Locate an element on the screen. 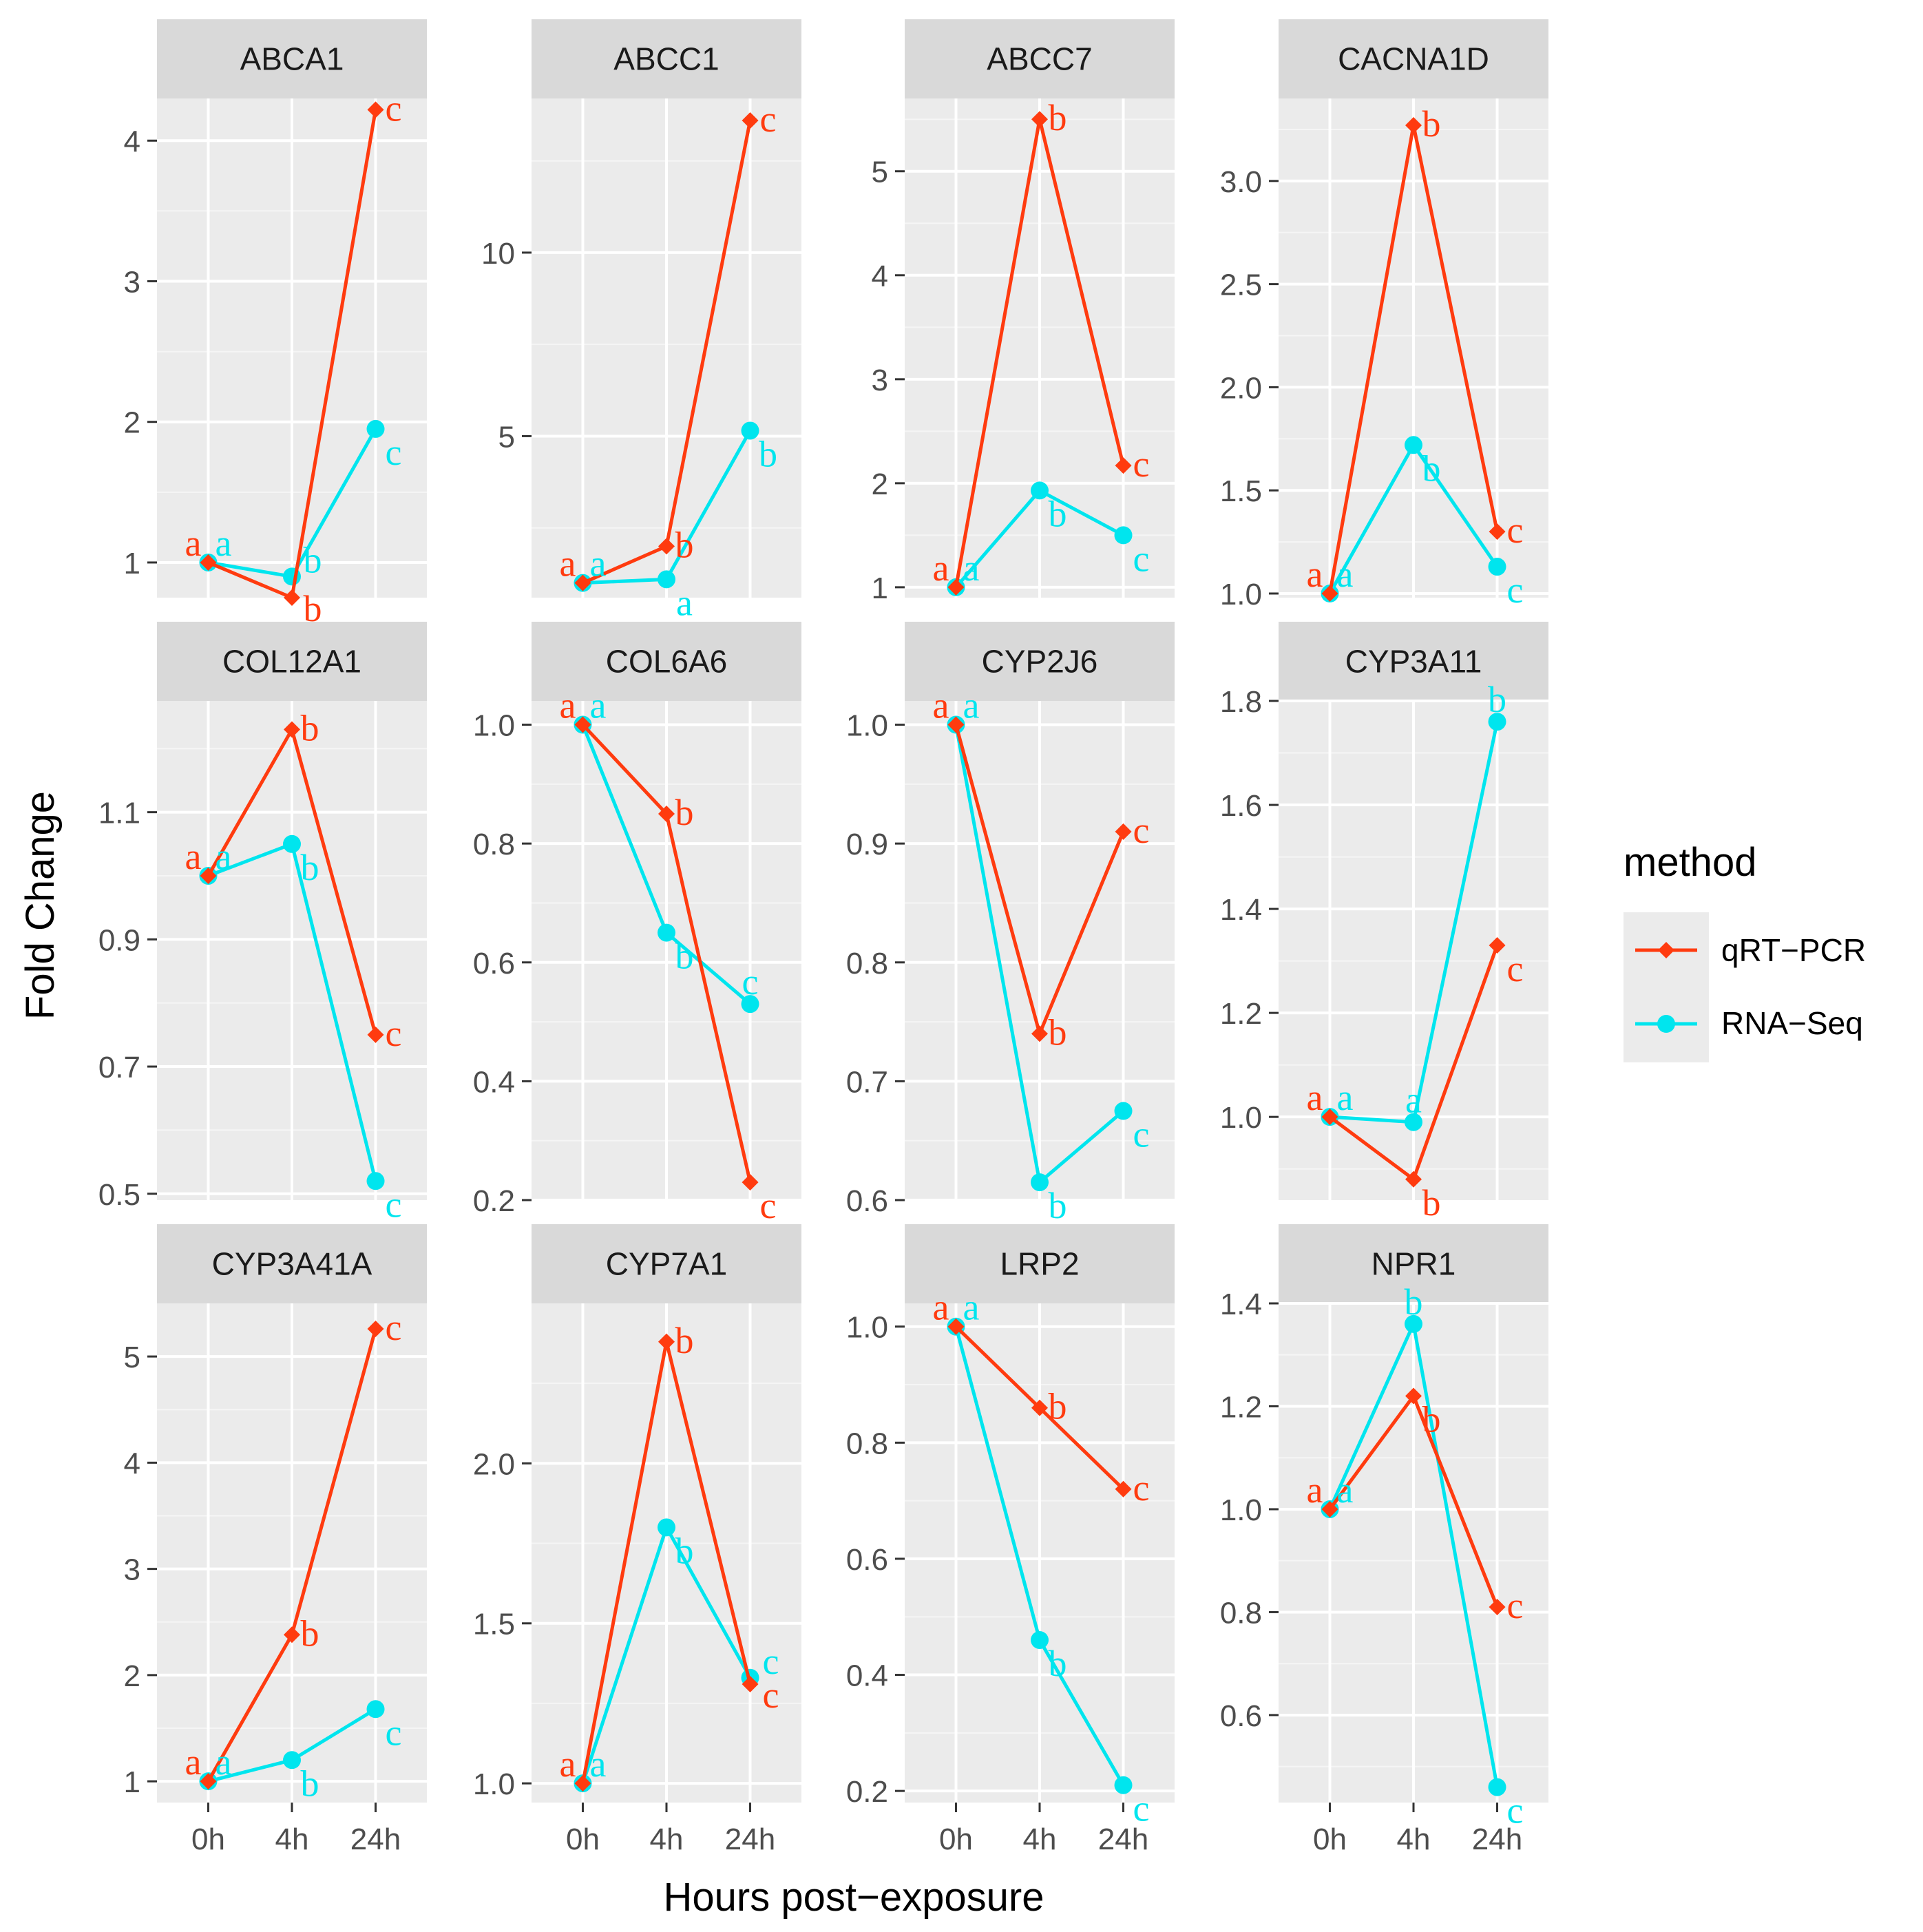  y-tick-label: 0.7 is located at coordinates (867, 1082).